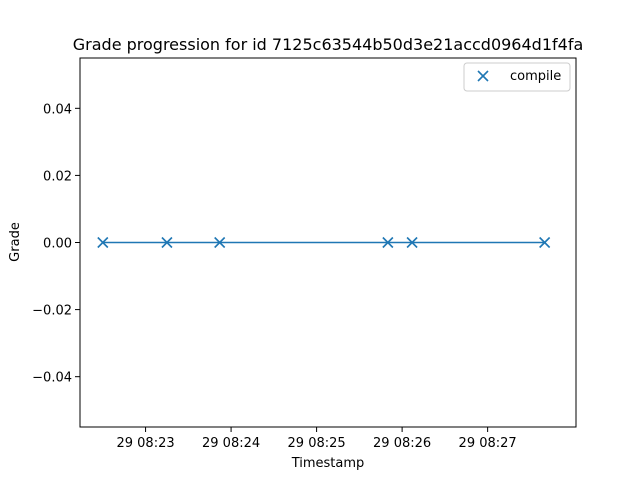 Image resolution: width=640 pixels, height=480 pixels. I want to click on x-tick-label: 29 08:24, so click(231, 443).